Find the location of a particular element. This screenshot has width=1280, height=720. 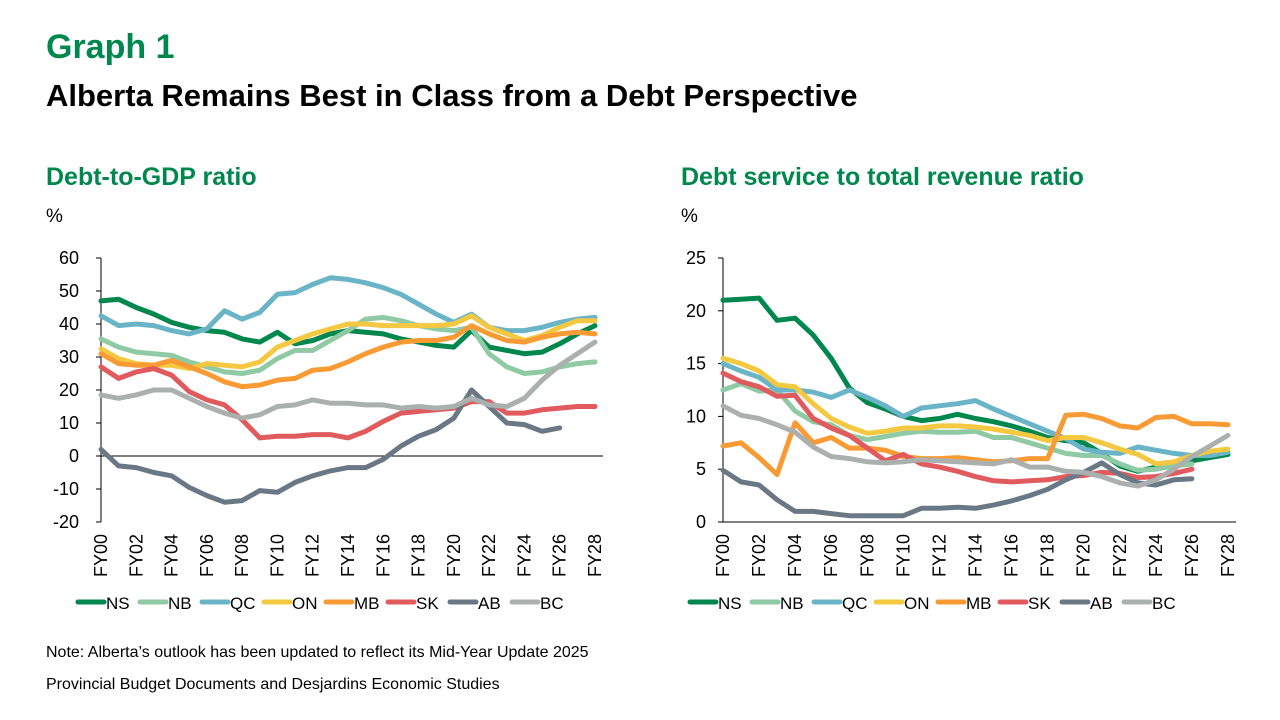

right-y-unit: % is located at coordinates (689, 216).